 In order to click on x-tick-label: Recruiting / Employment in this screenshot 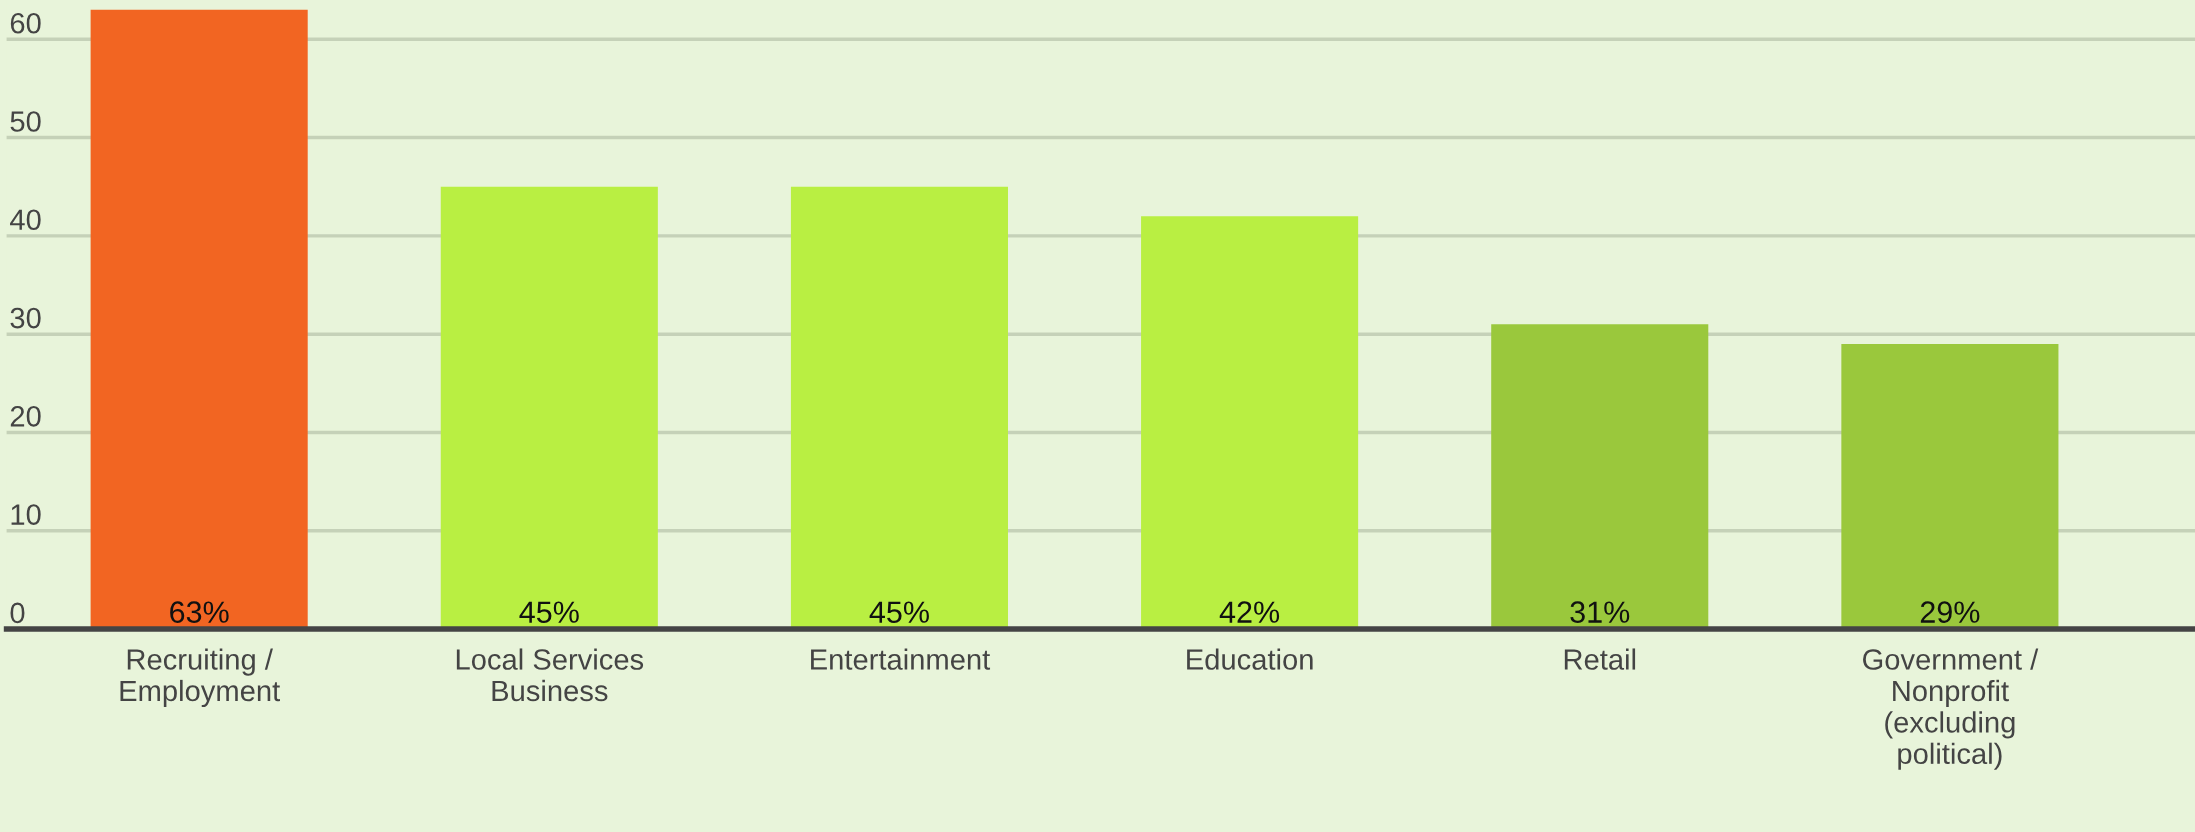, I will do `click(200, 678)`.